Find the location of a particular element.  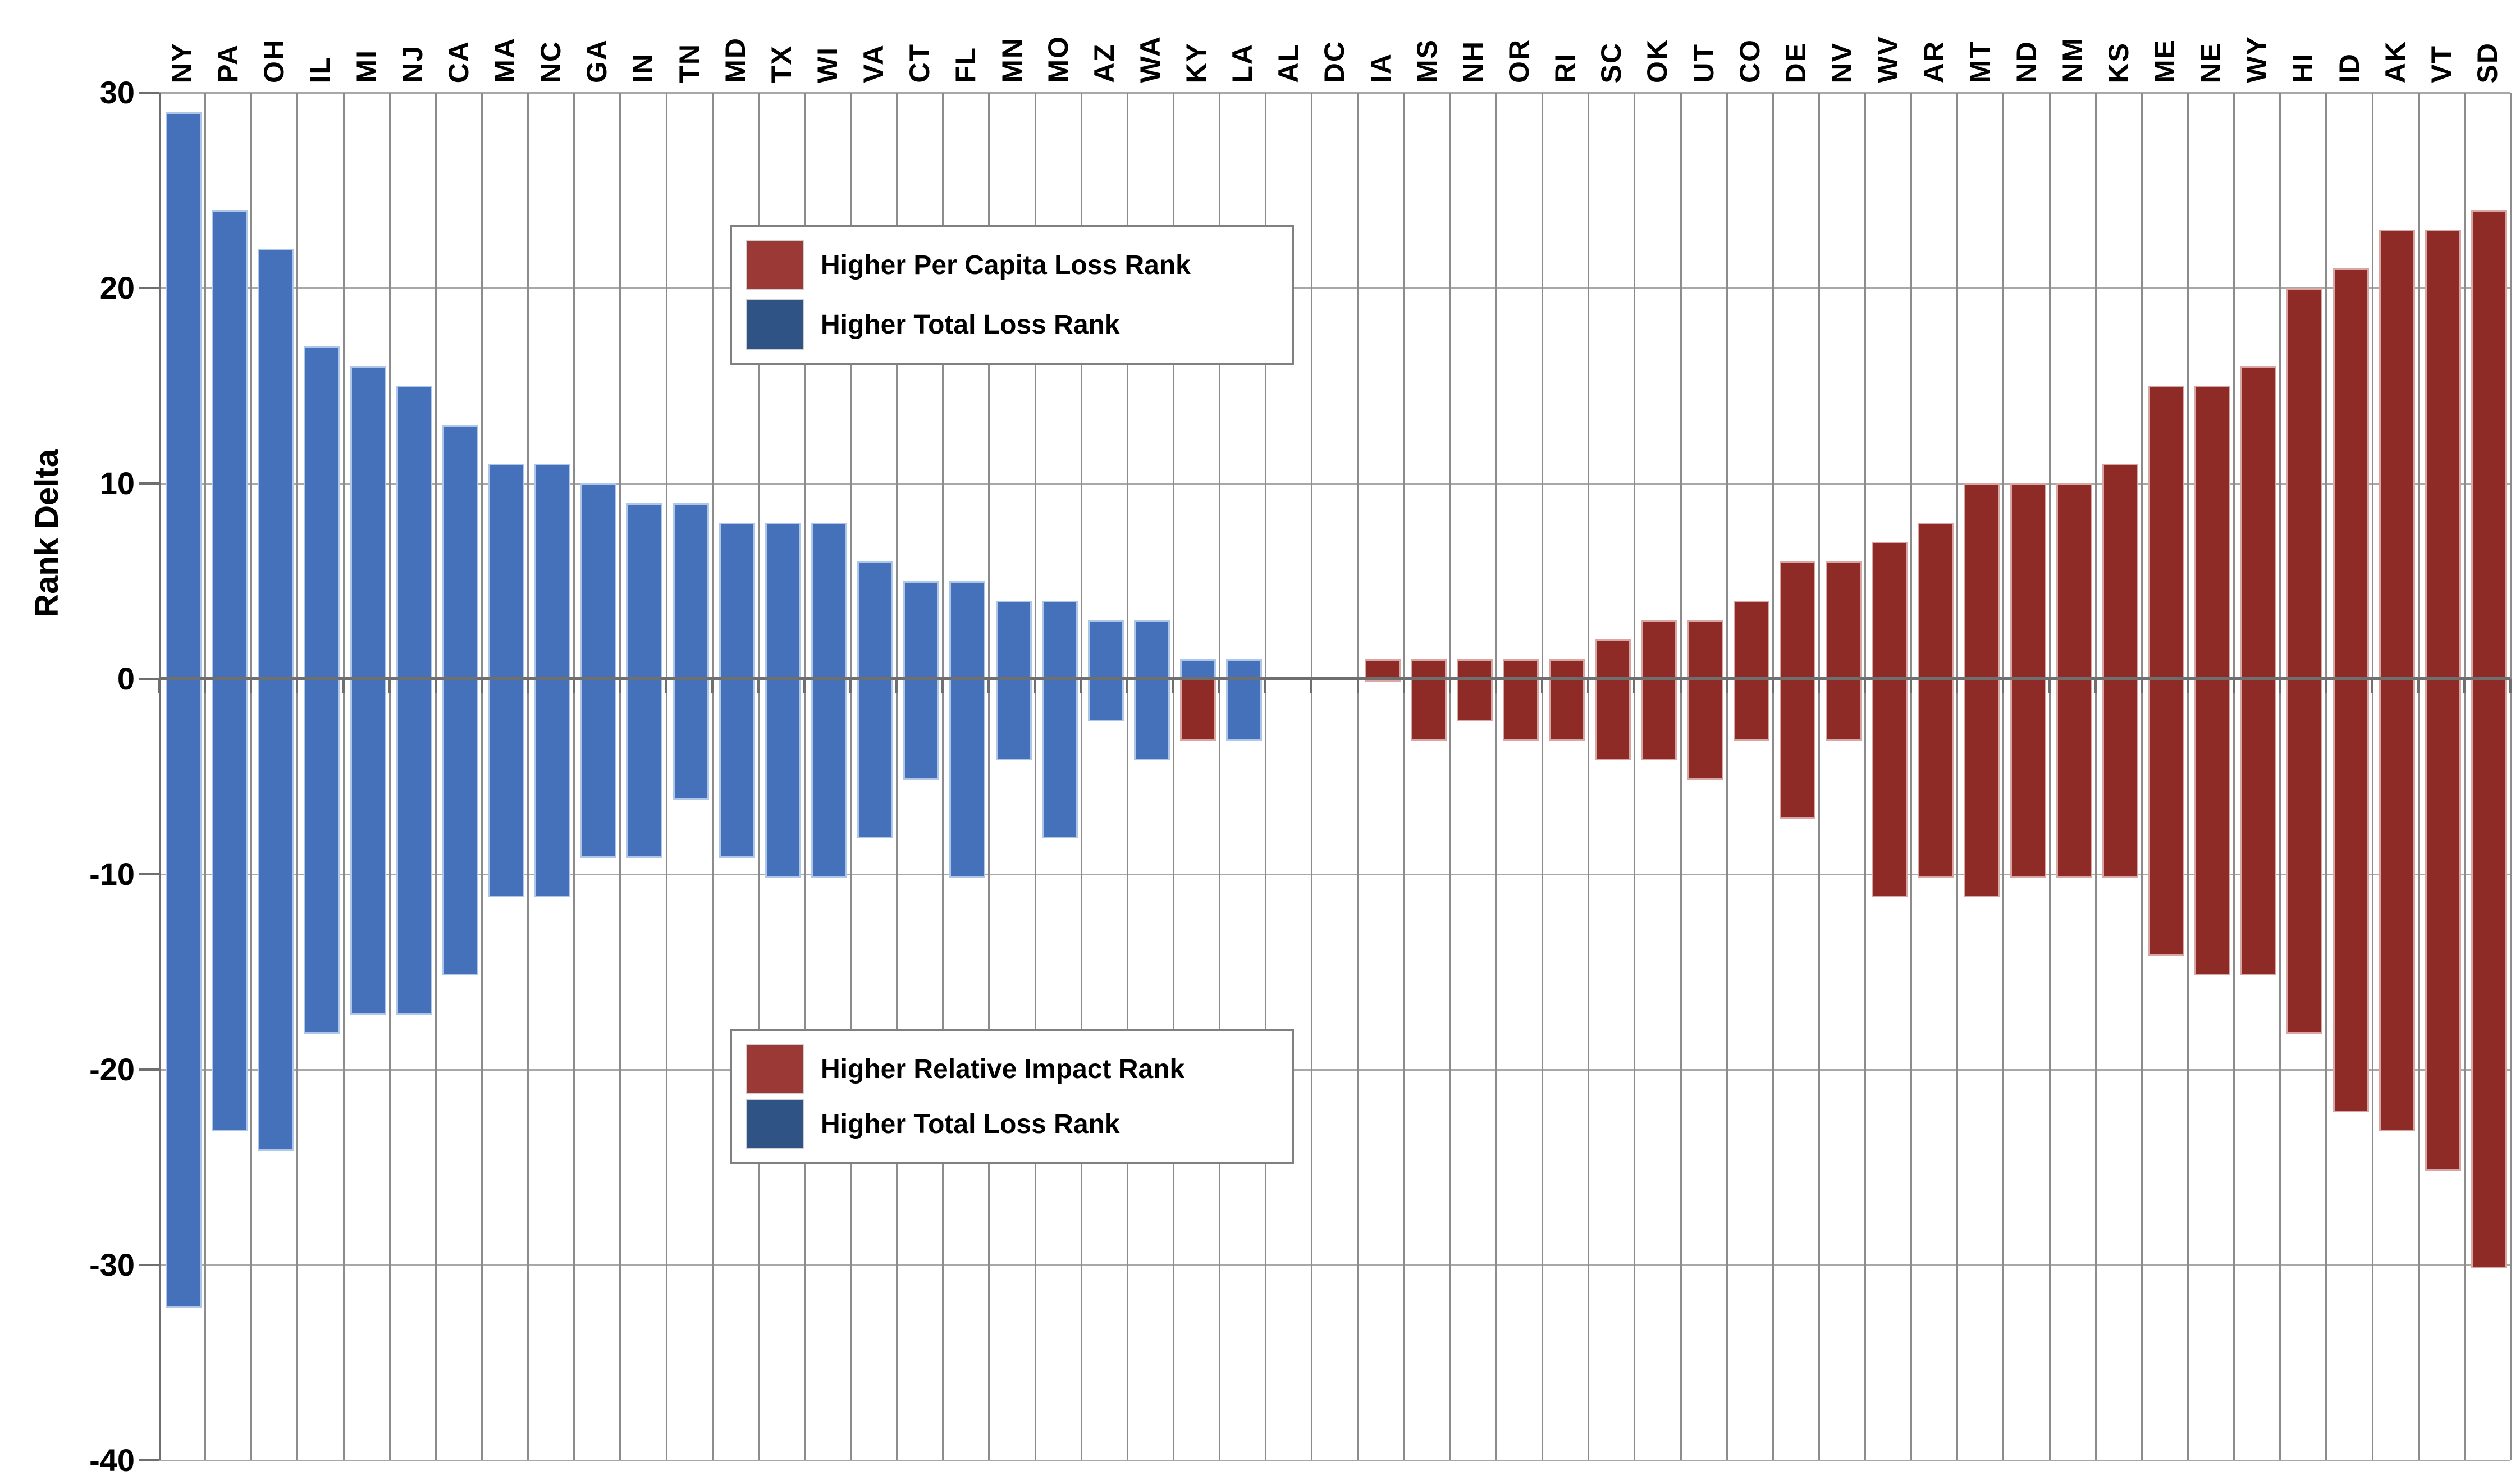

x-category-label-text: OK is located at coordinates (1657, 61).